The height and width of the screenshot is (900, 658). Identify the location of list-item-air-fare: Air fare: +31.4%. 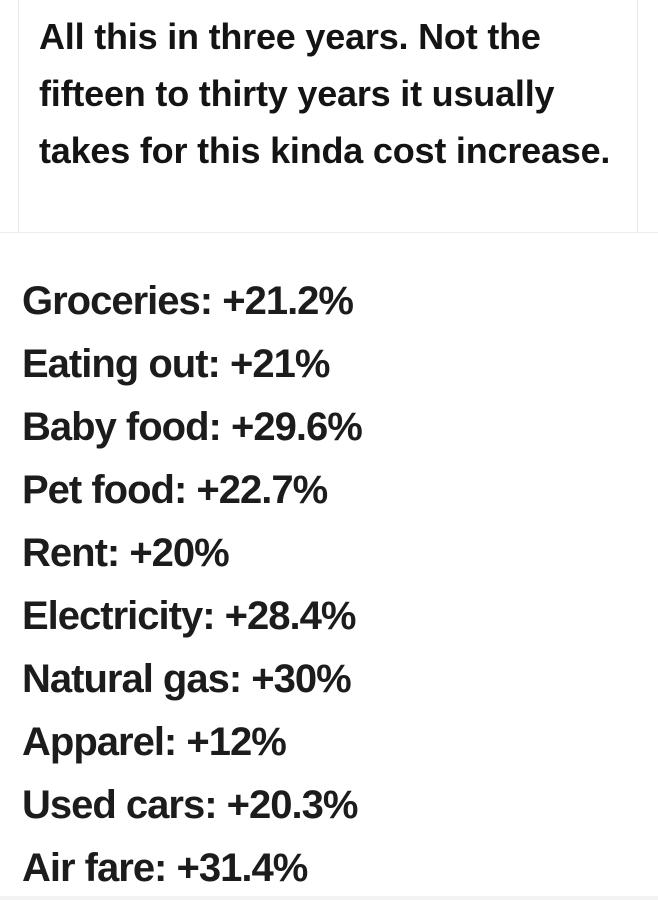
(165, 868).